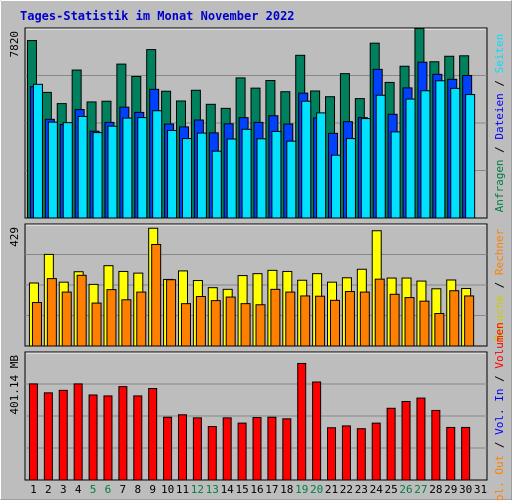 The height and width of the screenshot is (504, 512). Describe the element at coordinates (63, 489) in the screenshot. I see `x-tick-label-day-3: 3` at that location.